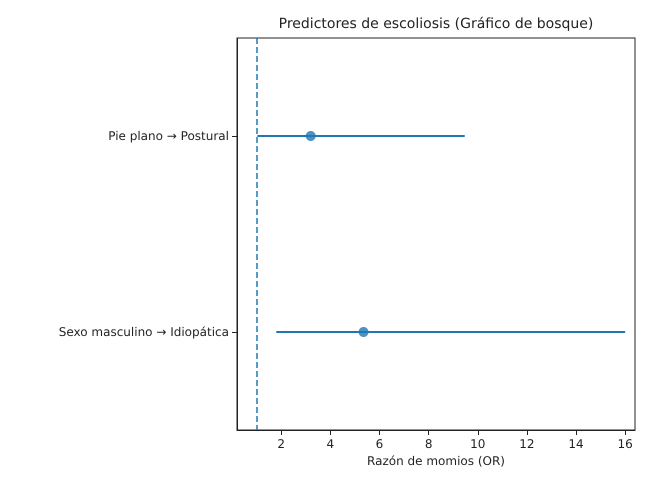 This screenshot has width=651, height=483. Describe the element at coordinates (436, 461) in the screenshot. I see `x-axis-title: Razón de momios (OR)` at that location.